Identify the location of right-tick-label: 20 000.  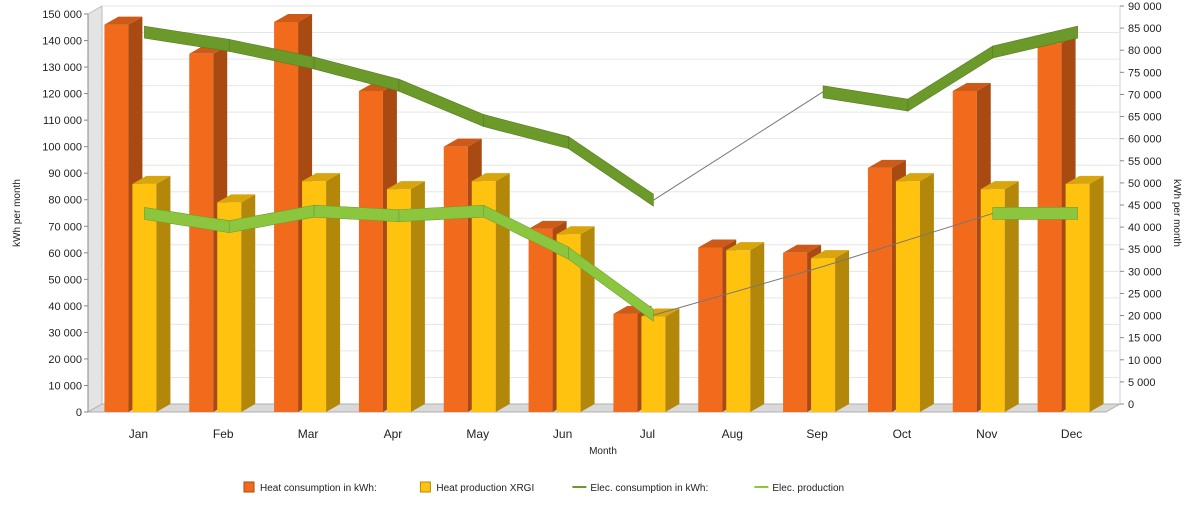
(1145, 317).